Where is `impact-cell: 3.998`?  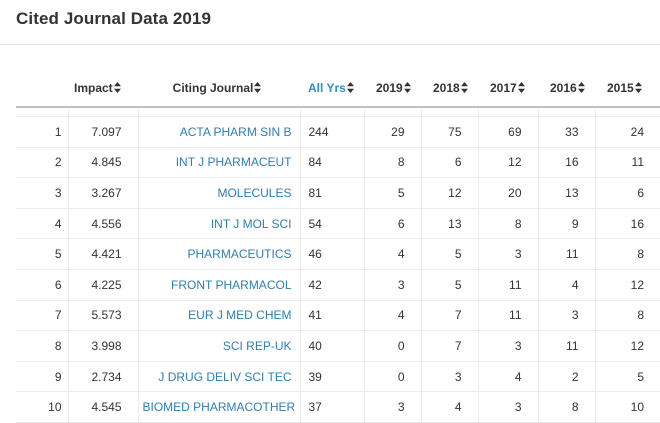 impact-cell: 3.998 is located at coordinates (102, 346).